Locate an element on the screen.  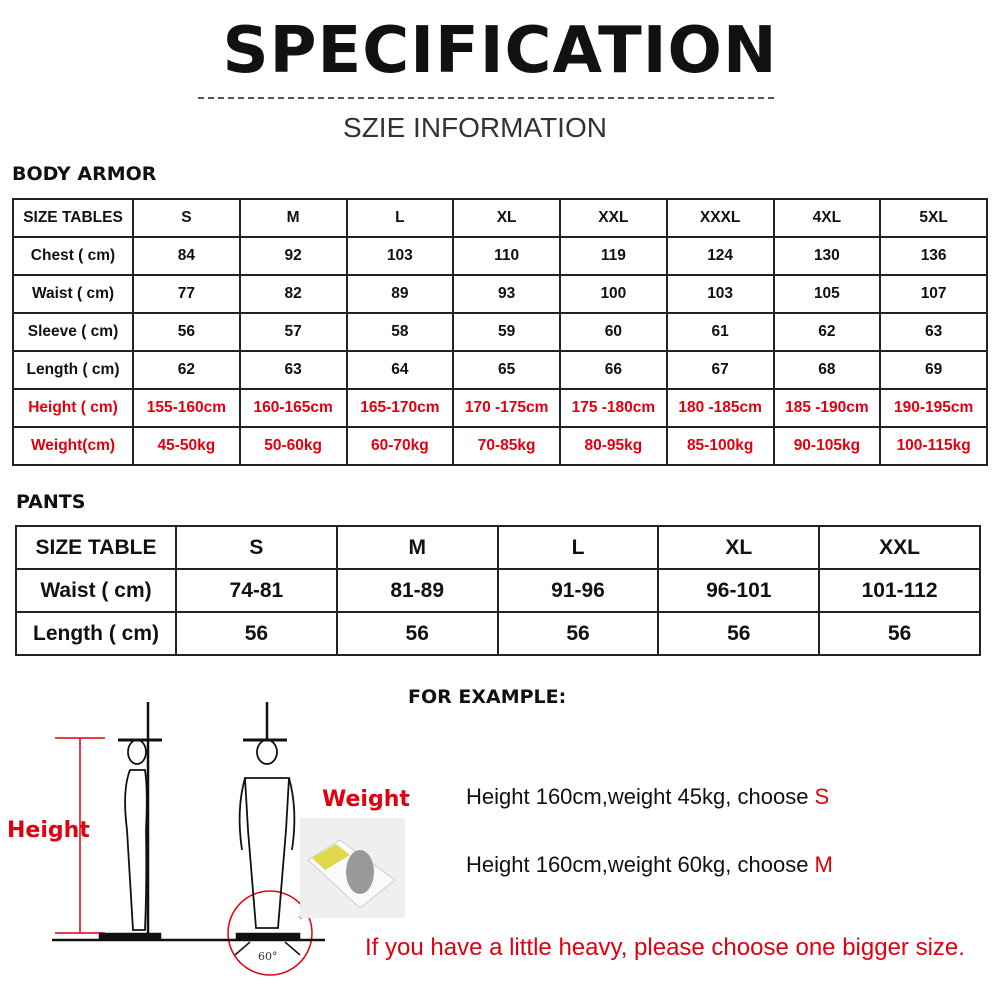
table-cell: 70-85kg is located at coordinates (506, 446).